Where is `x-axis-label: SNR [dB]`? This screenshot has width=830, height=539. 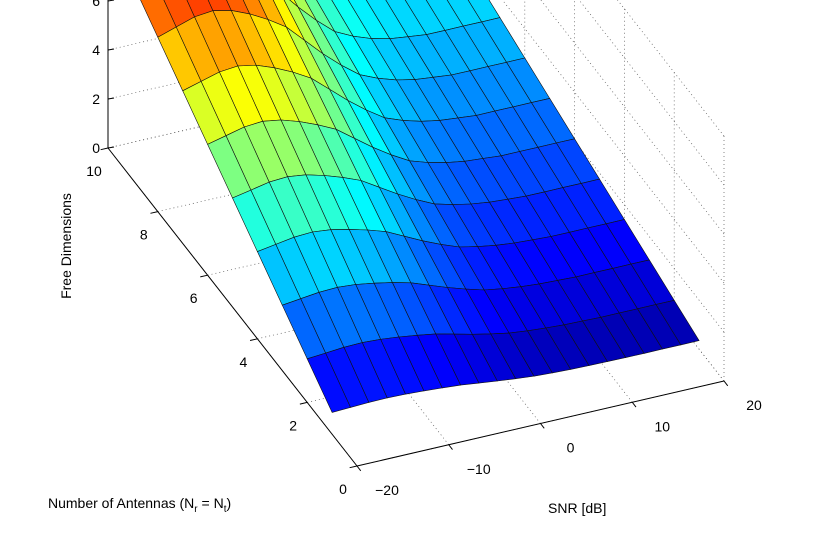 x-axis-label: SNR [dB] is located at coordinates (577, 508).